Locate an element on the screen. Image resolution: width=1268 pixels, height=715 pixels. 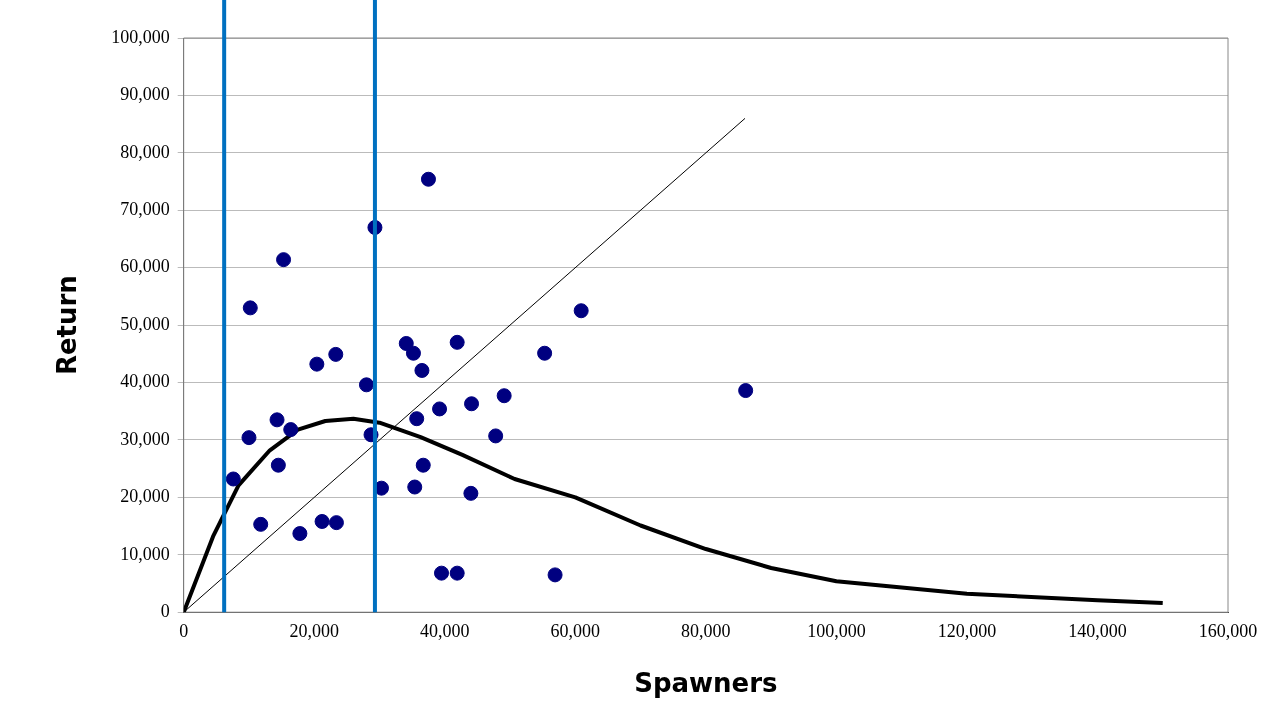
x-tick-label: 100,000 is located at coordinates (836, 630).